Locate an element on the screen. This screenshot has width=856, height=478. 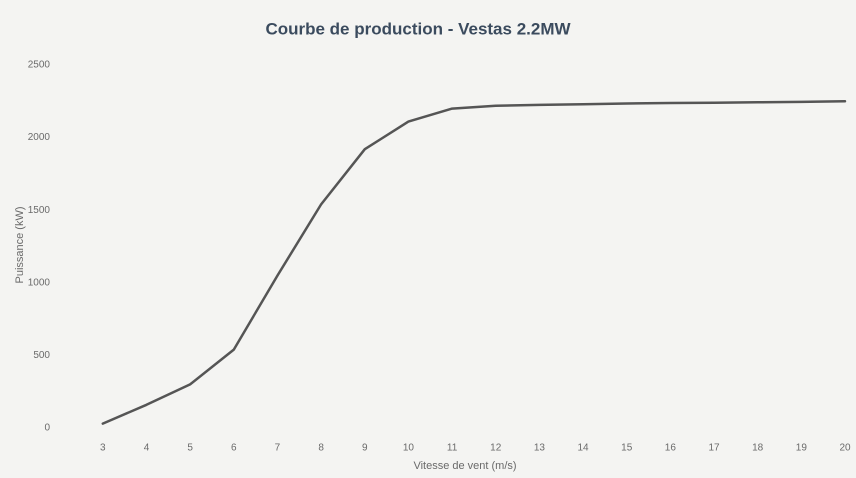
x-tick-label: 12 is located at coordinates (496, 448).